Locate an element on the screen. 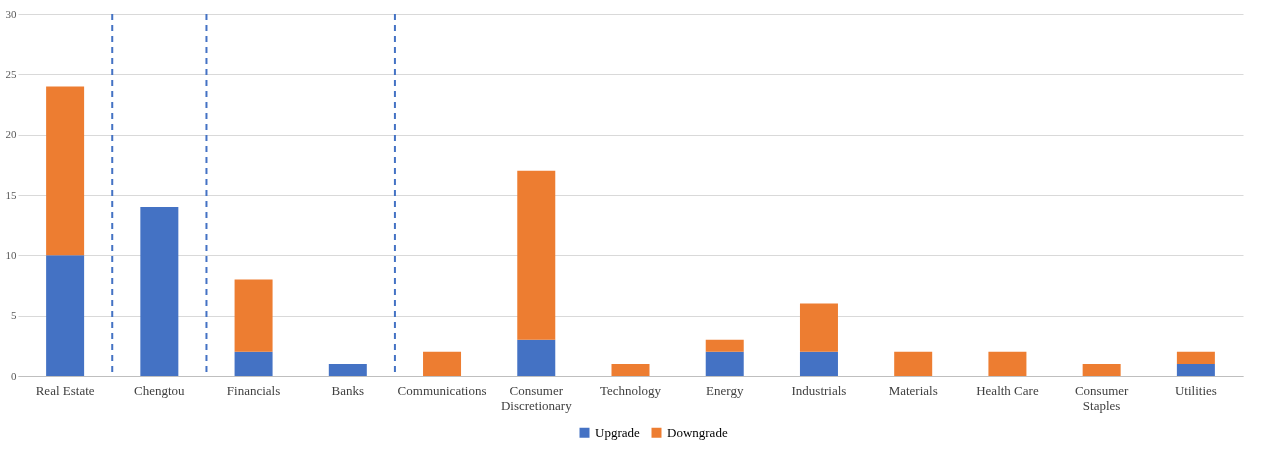 This screenshot has height=452, width=1266. y-tick-label: 5 is located at coordinates (14, 315).